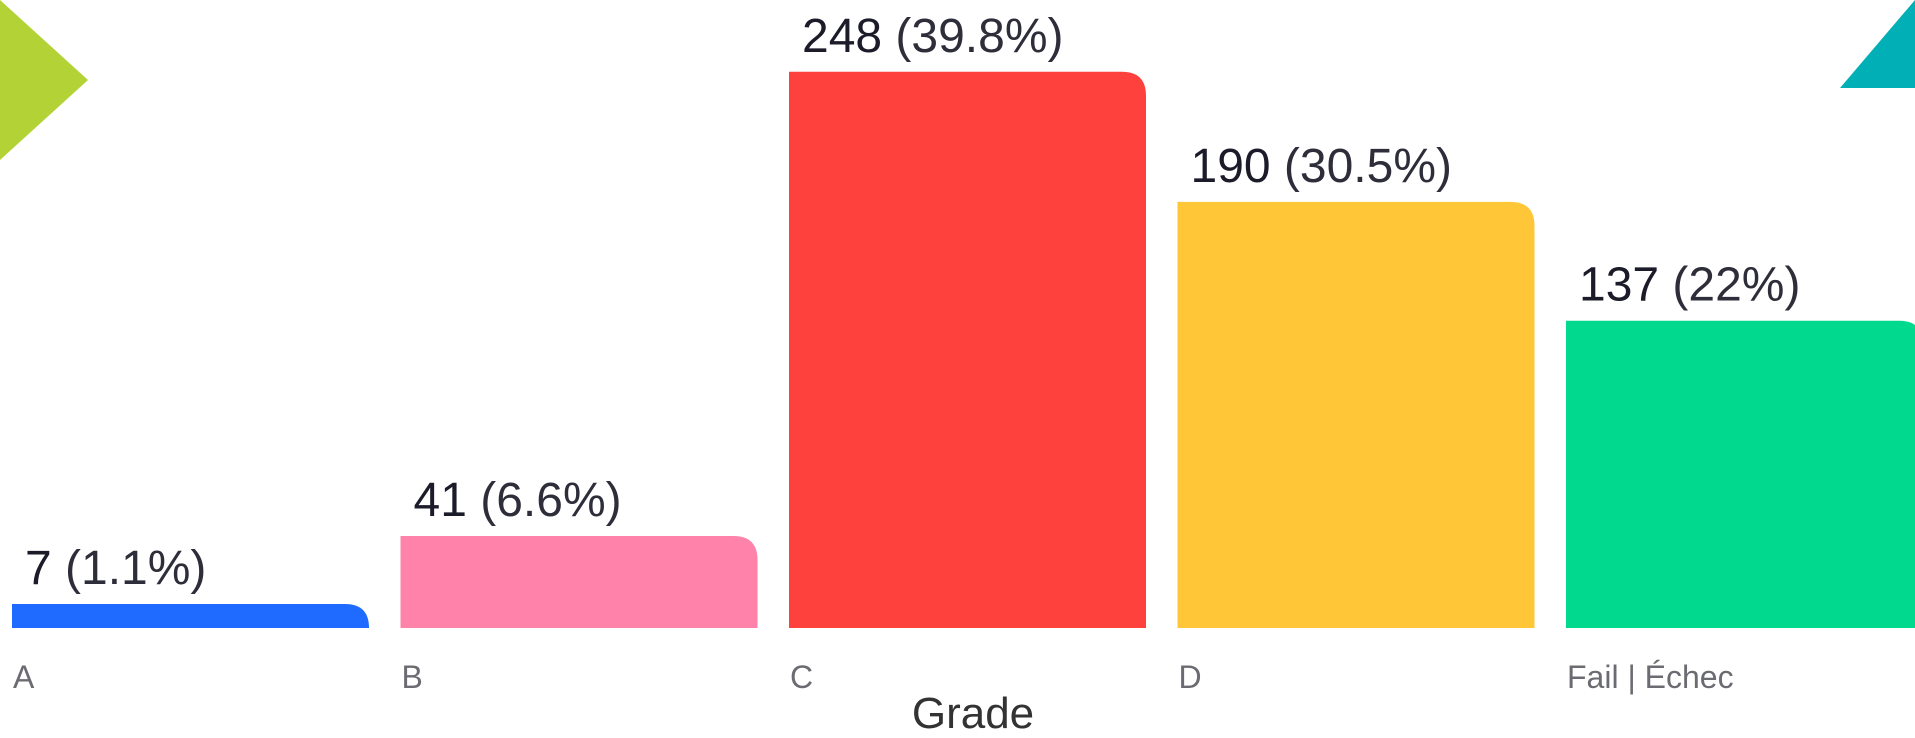 This screenshot has width=1915, height=738. What do you see at coordinates (1729, 285) in the screenshot?
I see `data-label-percent-4: (22%)` at bounding box center [1729, 285].